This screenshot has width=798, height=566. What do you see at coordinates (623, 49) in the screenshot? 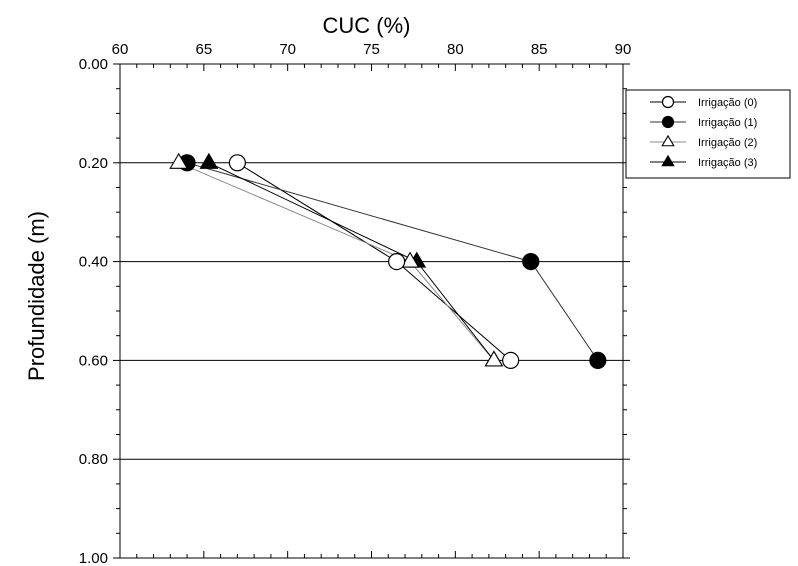
I see `x-tick-label: 90` at bounding box center [623, 49].